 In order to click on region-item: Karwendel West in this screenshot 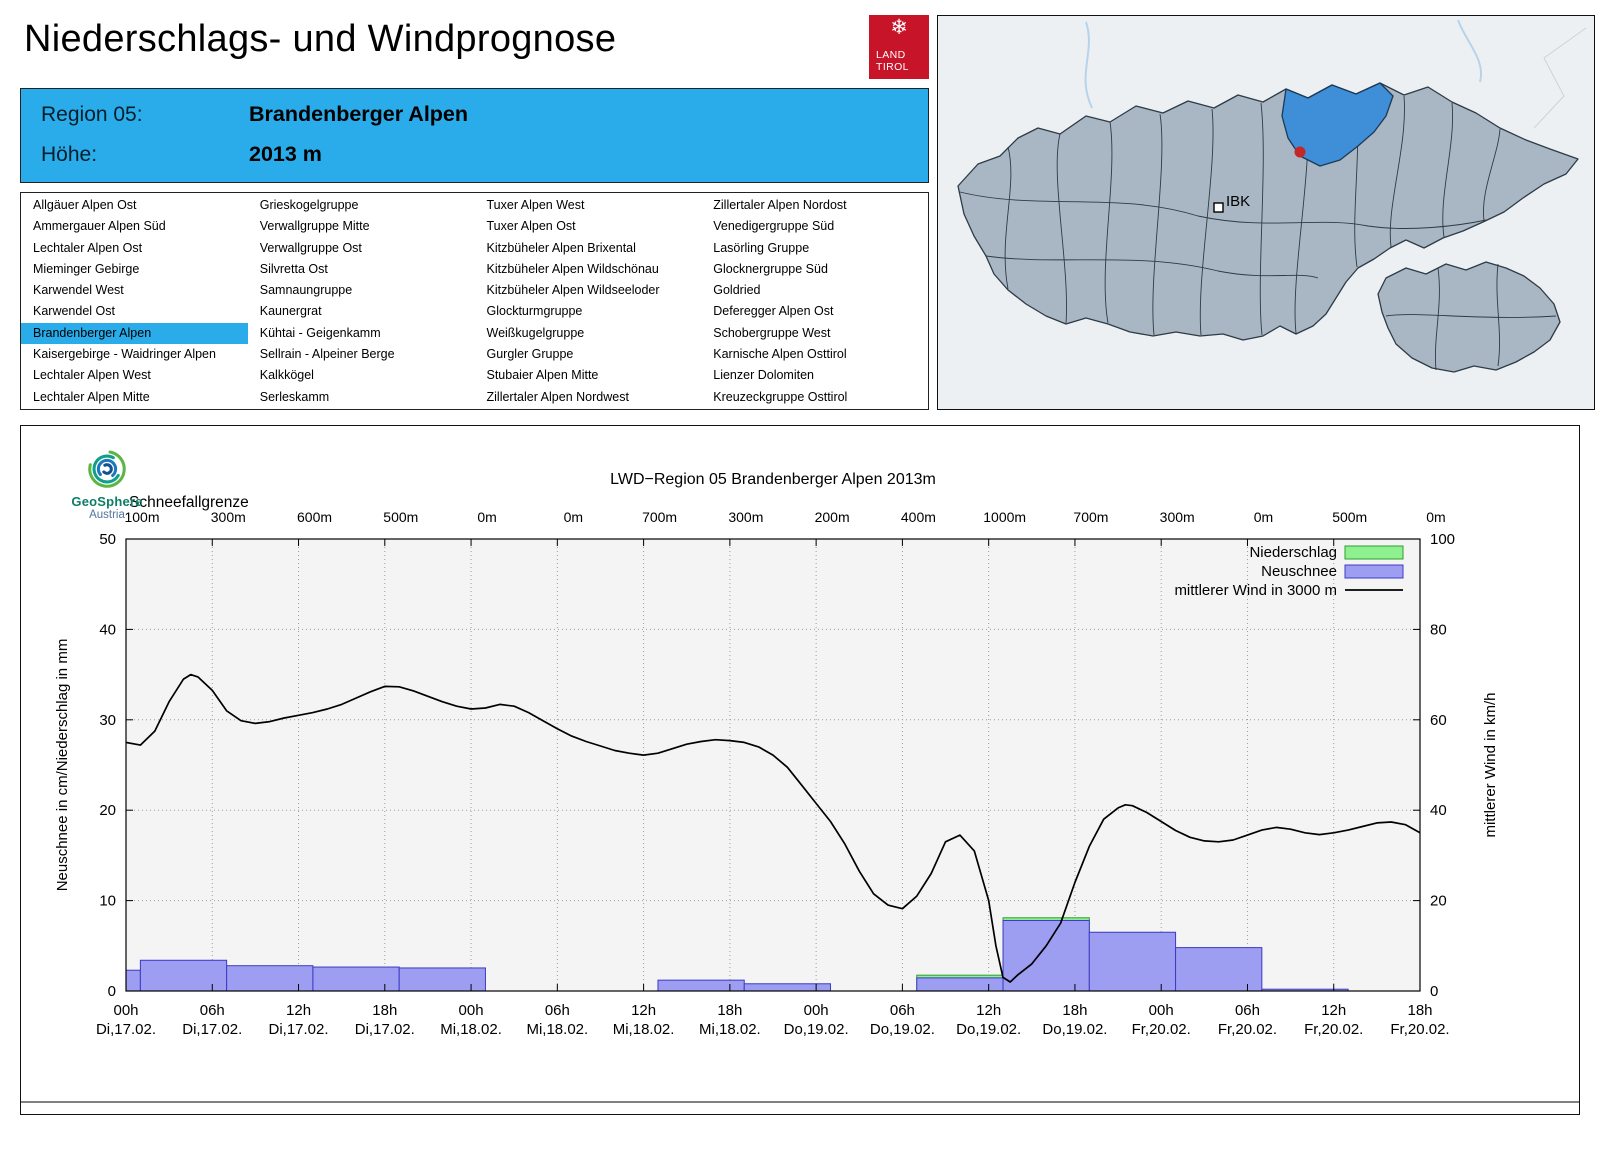, I will do `click(78, 290)`.